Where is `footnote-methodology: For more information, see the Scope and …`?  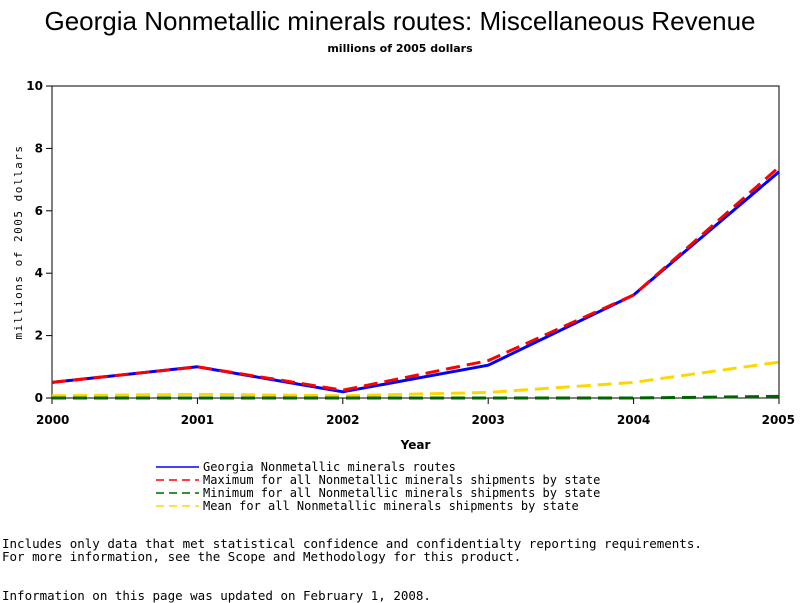 footnote-methodology: For more information, see the Scope and … is located at coordinates (262, 556).